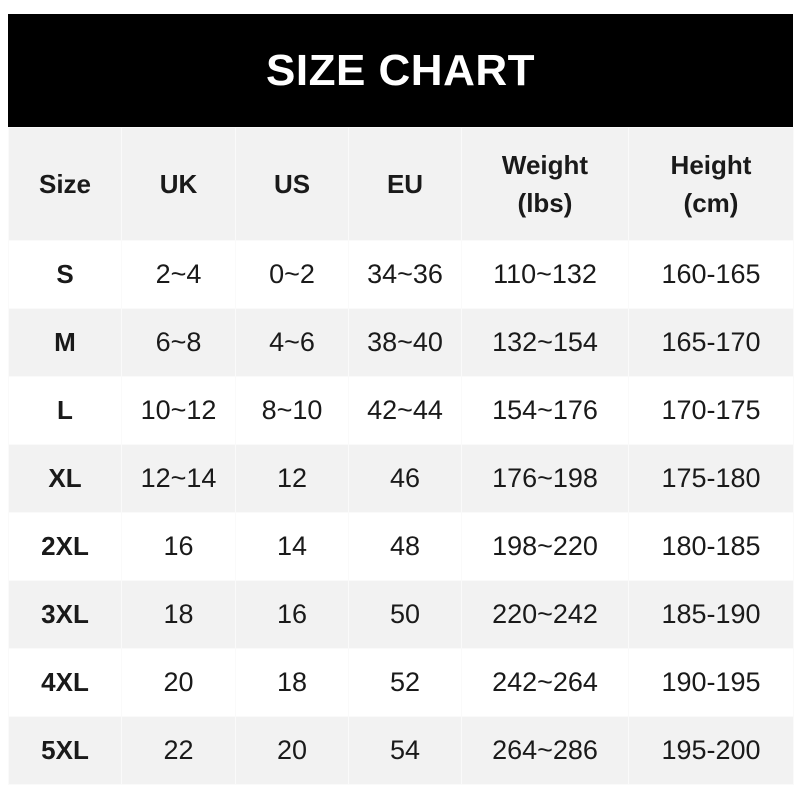  I want to click on column-header-uk: UK, so click(178, 184).